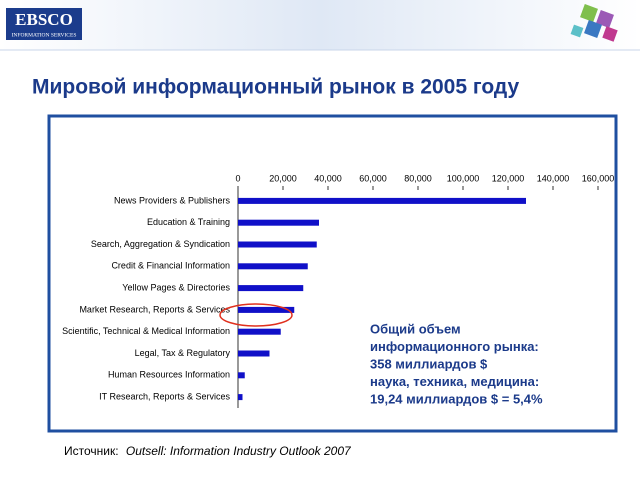 The height and width of the screenshot is (480, 640). I want to click on y-tick-label: Education & Training, so click(188, 222).